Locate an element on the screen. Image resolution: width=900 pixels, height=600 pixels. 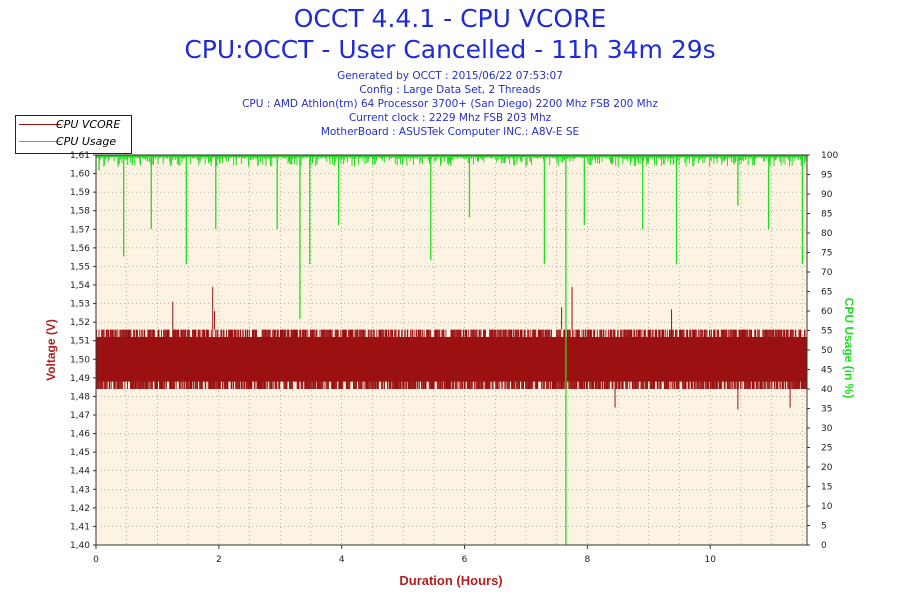
legend-label-usage: CPU Usage is located at coordinates (86, 141).